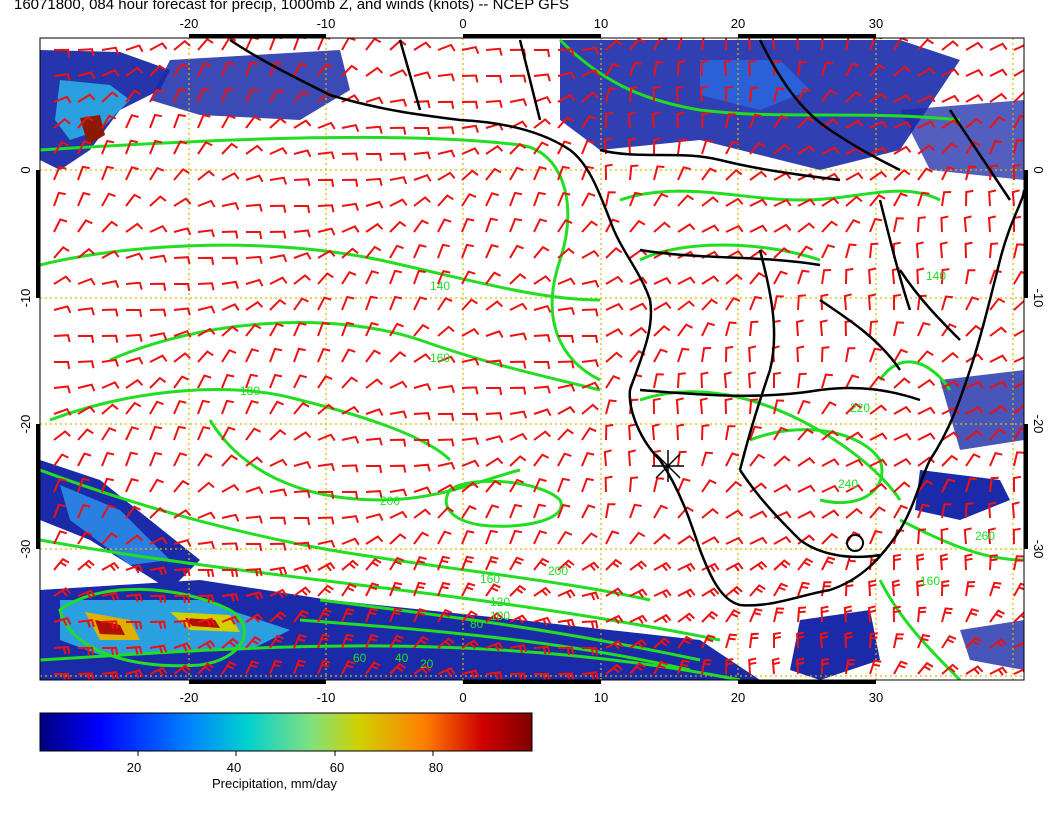  What do you see at coordinates (500, 602) in the screenshot?
I see `contour-label: 120` at bounding box center [500, 602].